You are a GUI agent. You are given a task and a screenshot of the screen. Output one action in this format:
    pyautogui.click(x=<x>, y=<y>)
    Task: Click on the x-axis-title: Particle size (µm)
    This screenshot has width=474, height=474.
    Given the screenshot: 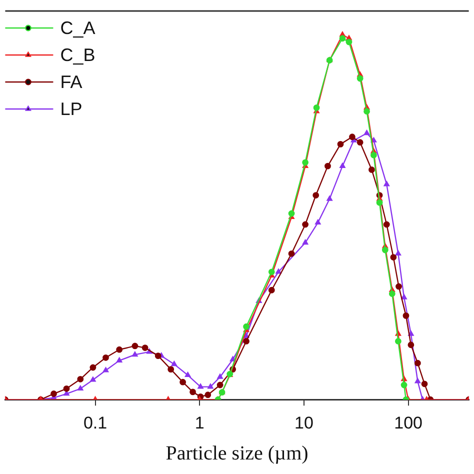 What is the action you would take?
    pyautogui.click(x=237, y=453)
    